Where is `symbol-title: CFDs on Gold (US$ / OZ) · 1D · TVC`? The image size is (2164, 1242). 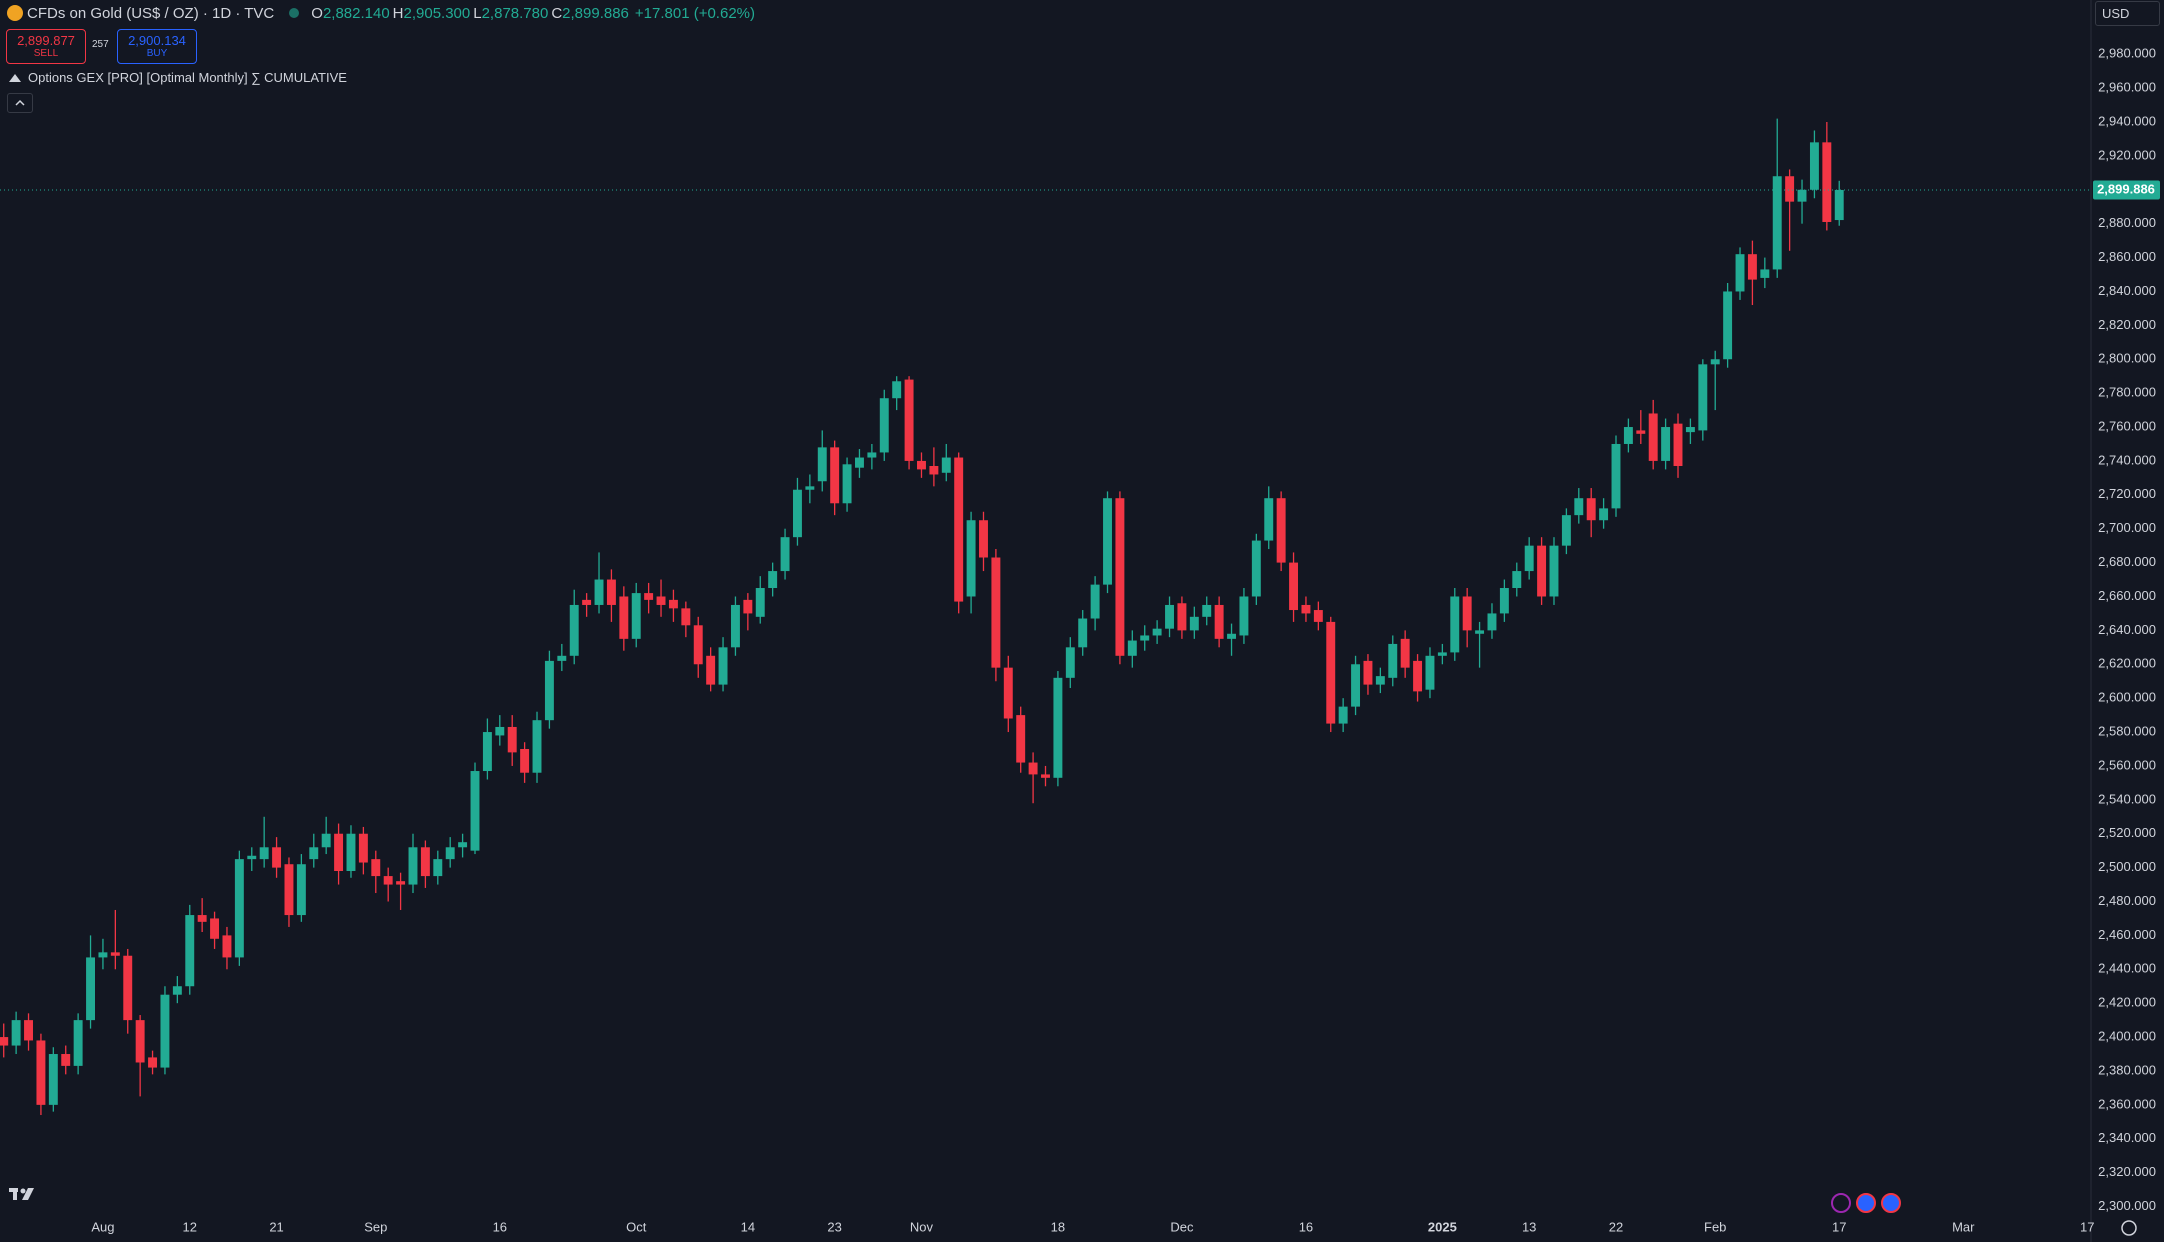
symbol-title: CFDs on Gold (US$ / OZ) · 1D · TVC is located at coordinates (151, 13).